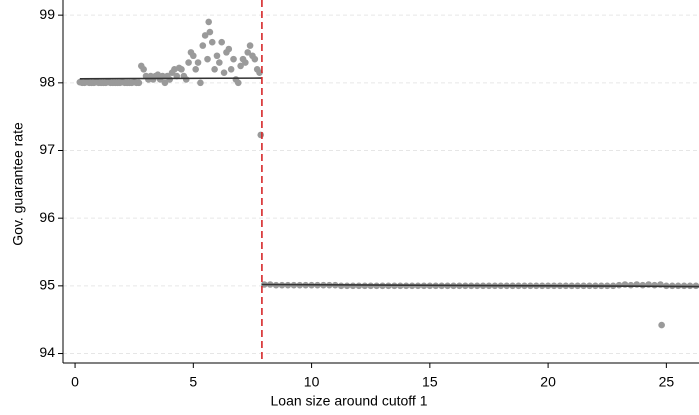 The width and height of the screenshot is (699, 415). Describe the element at coordinates (47, 82) in the screenshot. I see `y-tick-label: 98` at that location.